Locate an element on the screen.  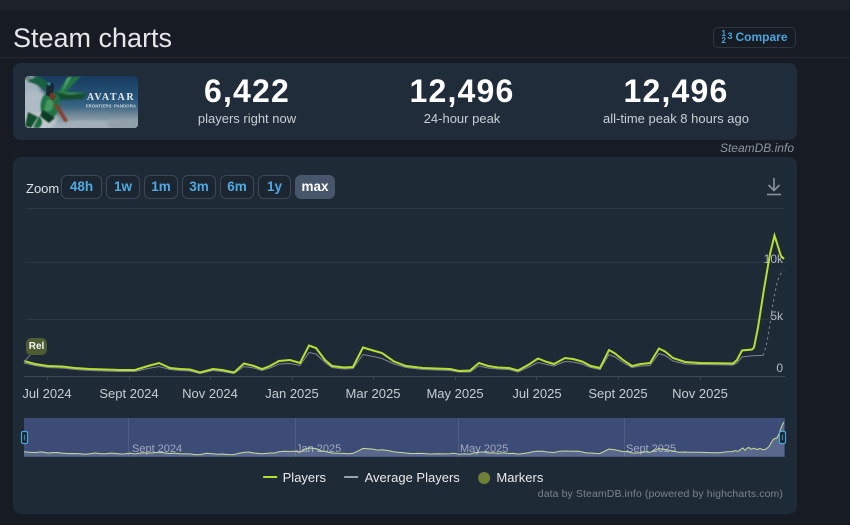
svg-text: AVATAR is located at coordinates (111, 97).